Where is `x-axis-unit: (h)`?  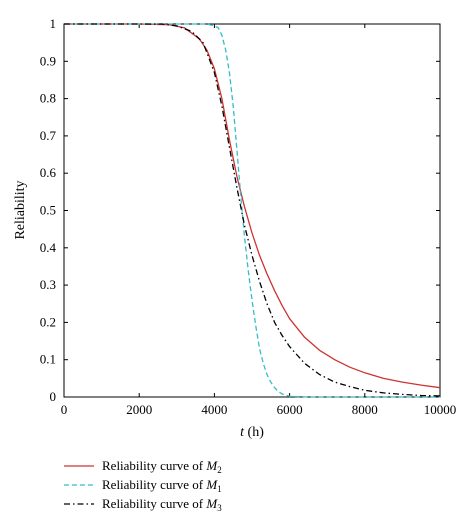 x-axis-unit: (h) is located at coordinates (254, 432).